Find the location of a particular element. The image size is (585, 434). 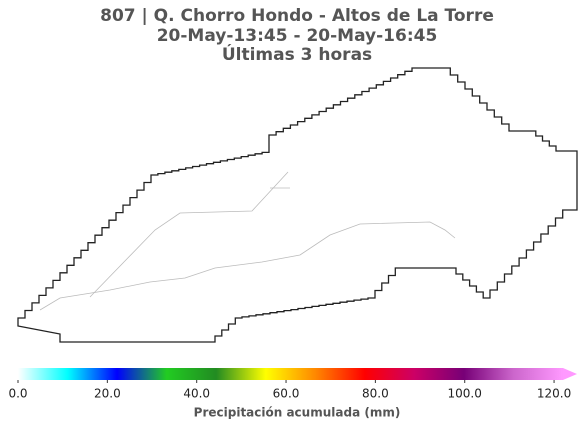

colorbar is located at coordinates (290, 374).